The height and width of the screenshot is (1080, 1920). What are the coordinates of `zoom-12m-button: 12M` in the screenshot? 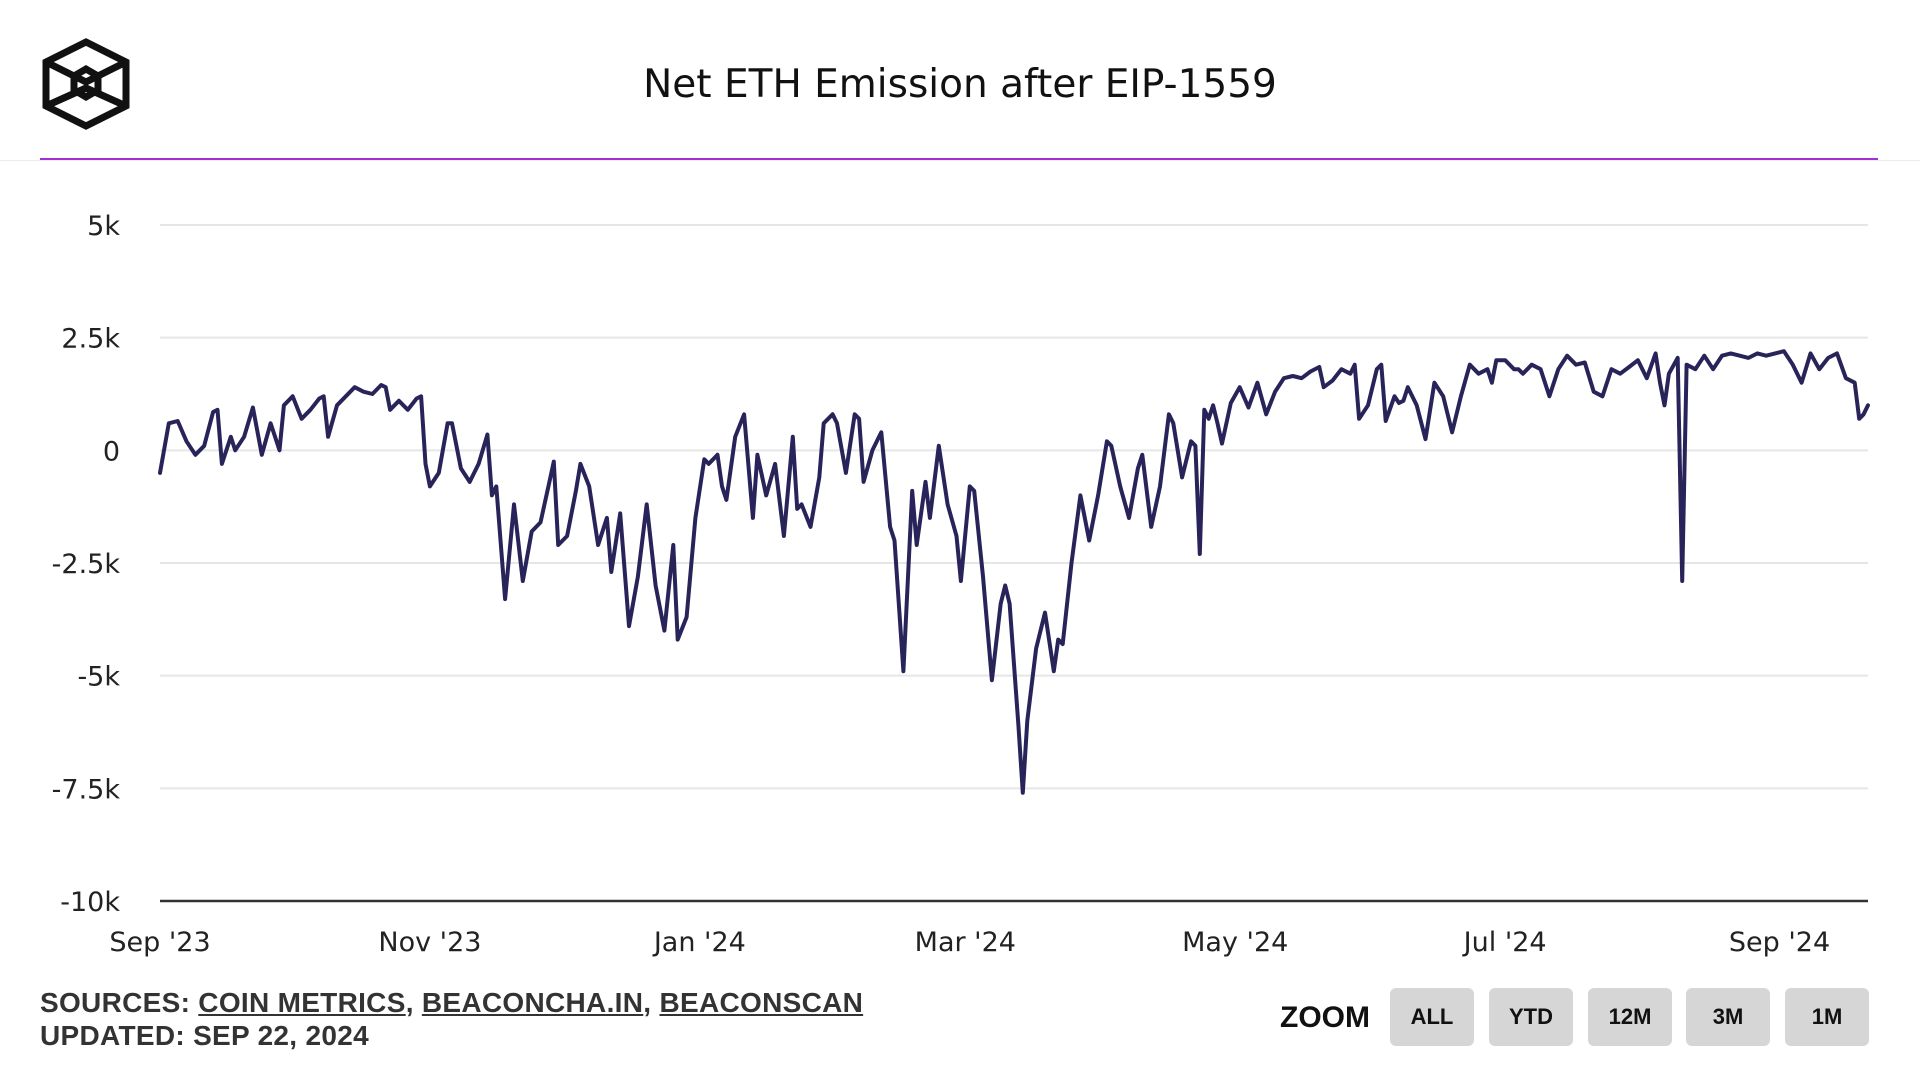 It's located at (1630, 1017).